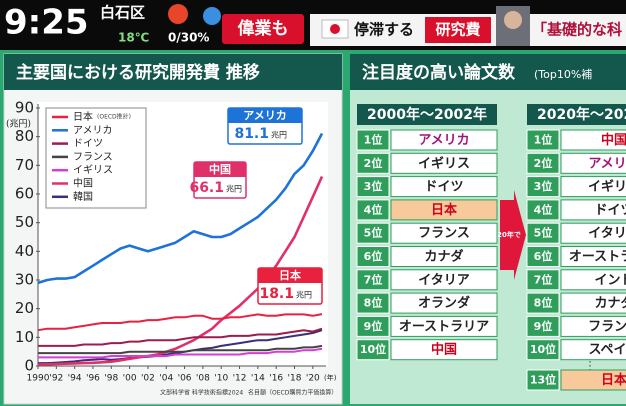 The image size is (626, 406). What do you see at coordinates (292, 393) in the screenshot?
I see `source-note: 名目額（OECD購買力平価換算）` at bounding box center [292, 393].